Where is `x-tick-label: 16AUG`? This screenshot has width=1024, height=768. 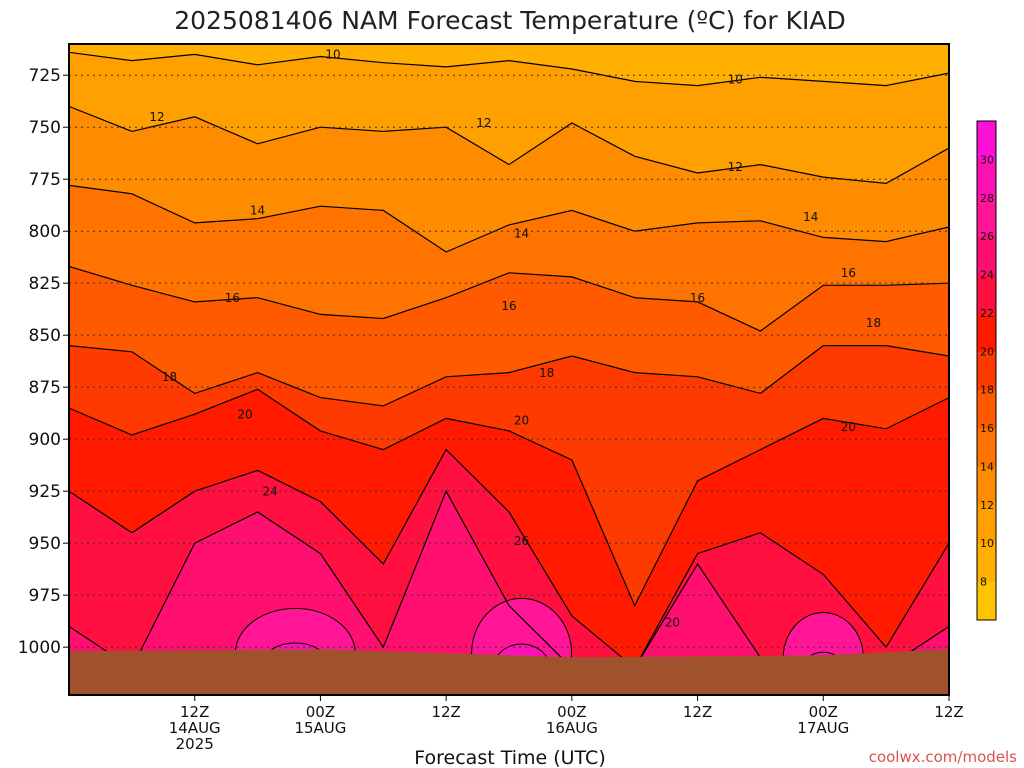
x-tick-label: 16AUG is located at coordinates (572, 728).